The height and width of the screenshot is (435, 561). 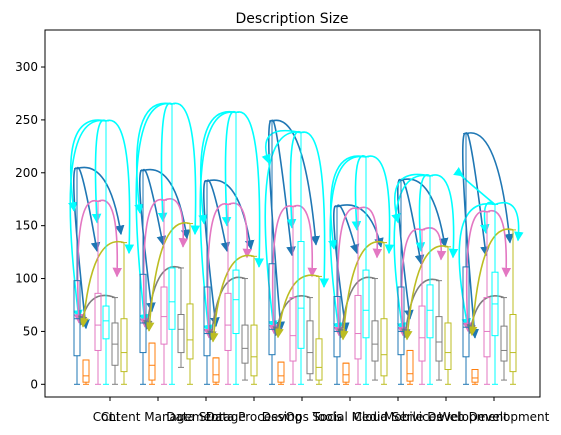 What do you see at coordinates (26, 173) in the screenshot?
I see `y-tick-label: 200` at bounding box center [26, 173].